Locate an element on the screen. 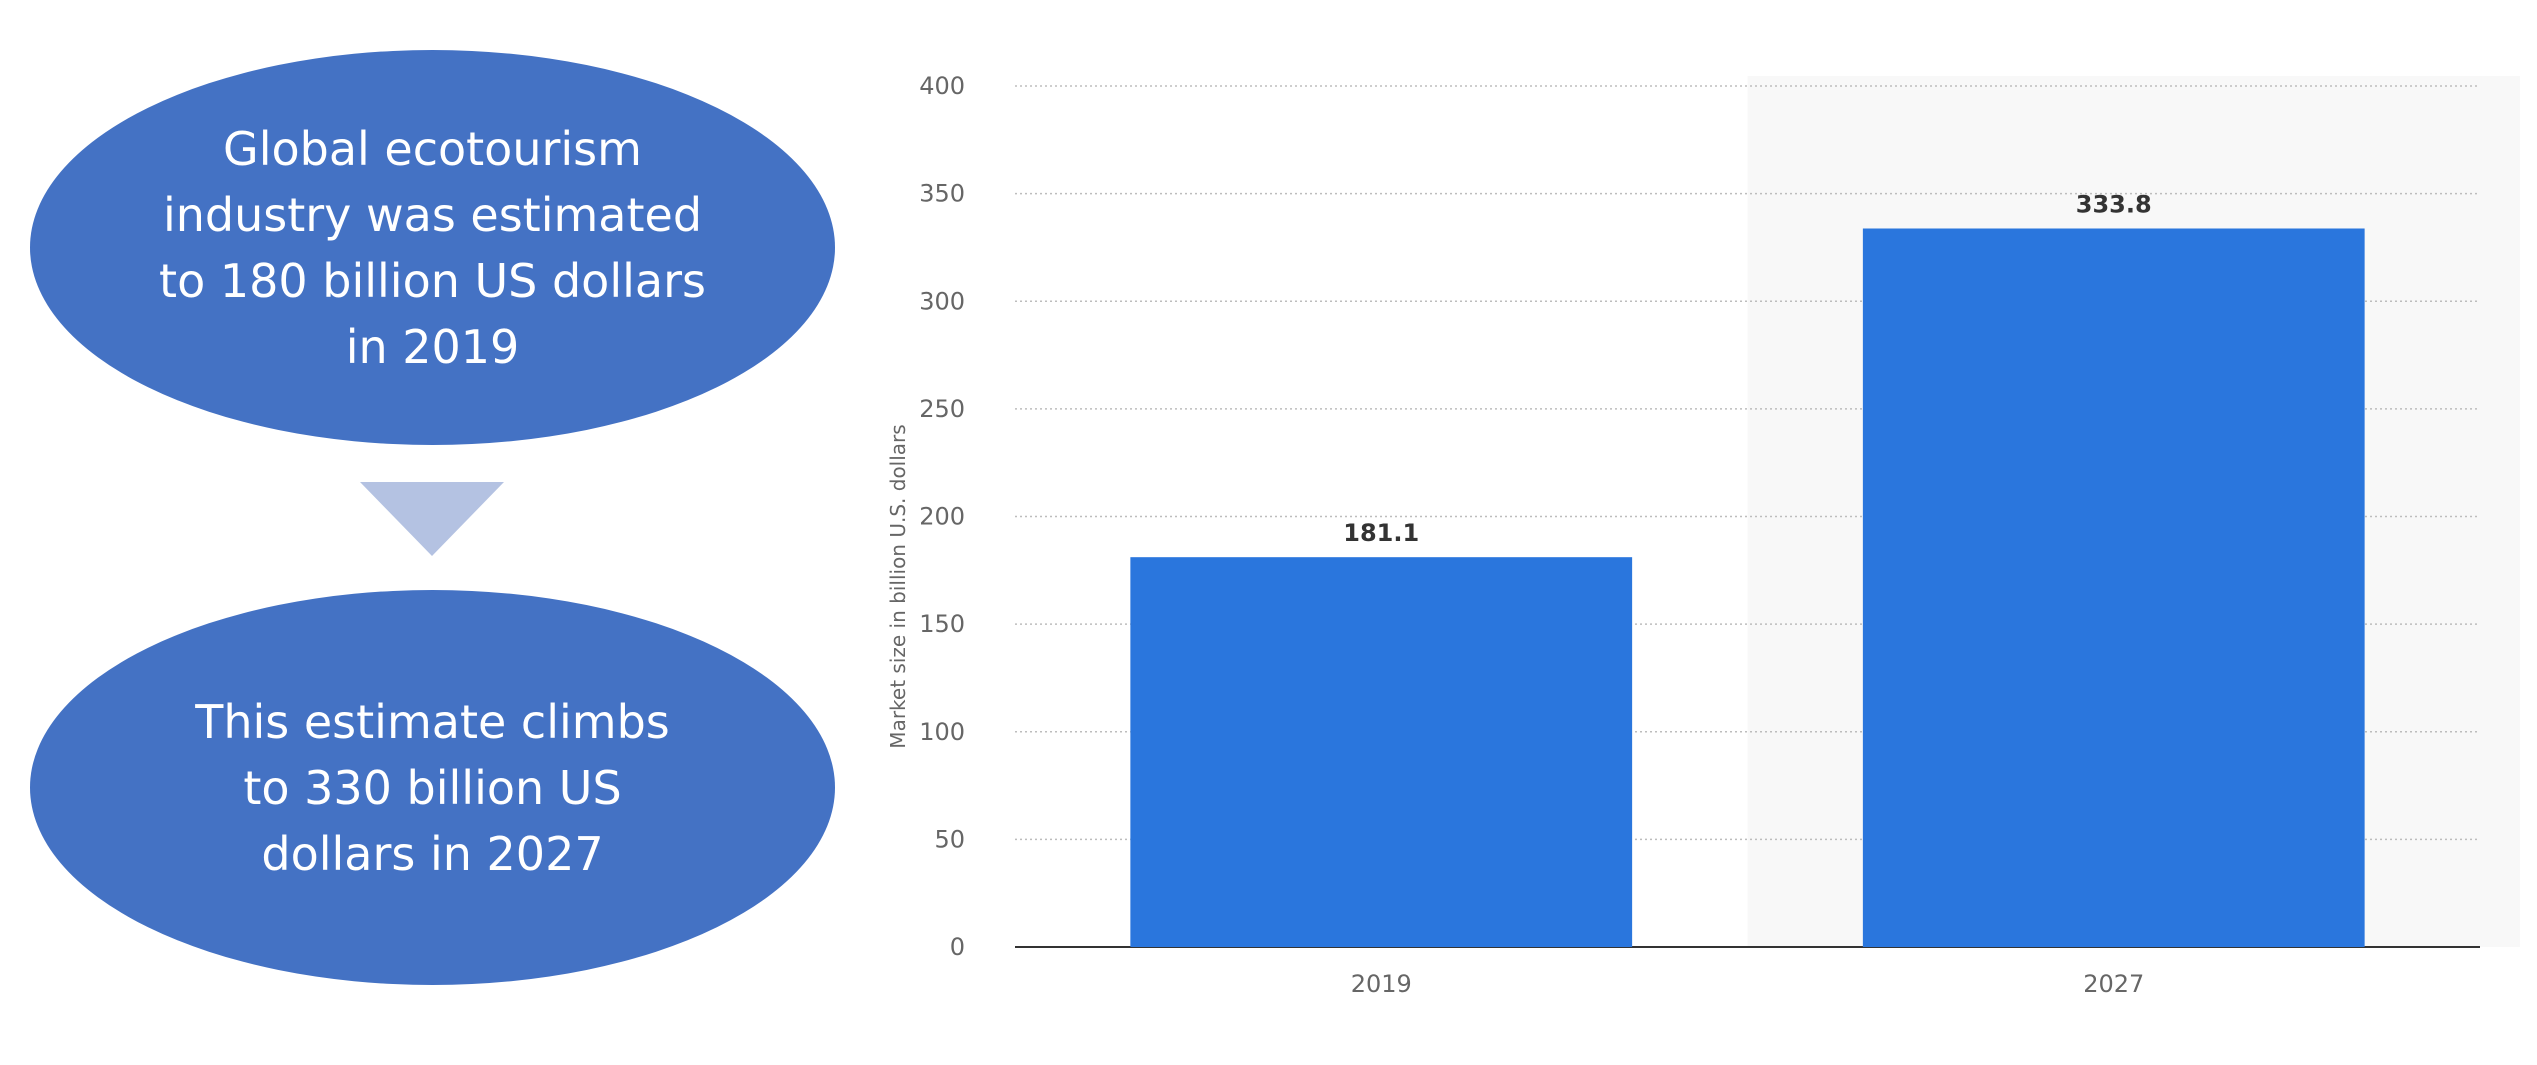  y-tick-label: 250 is located at coordinates (942, 409).